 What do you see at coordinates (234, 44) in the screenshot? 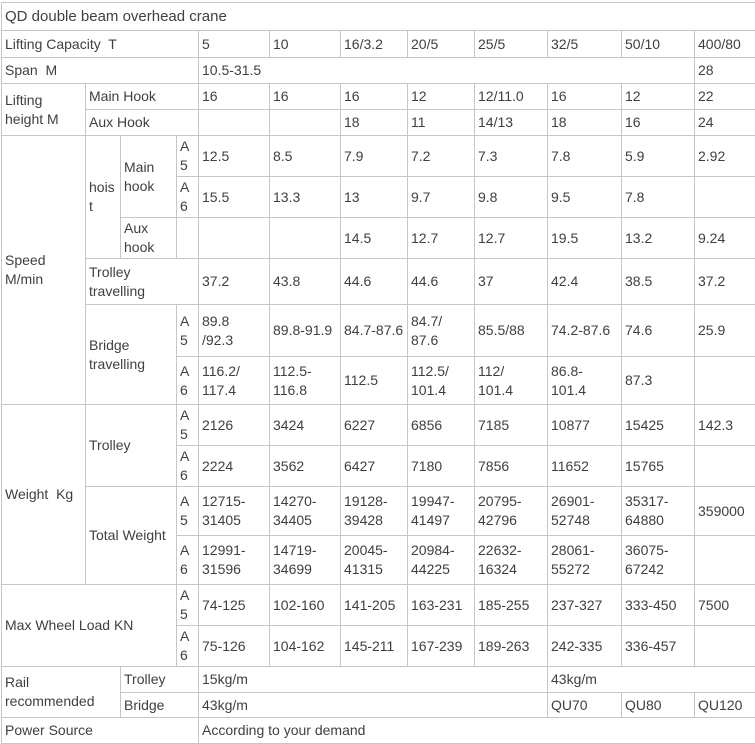
I see `capacity-value-cell: 5` at bounding box center [234, 44].